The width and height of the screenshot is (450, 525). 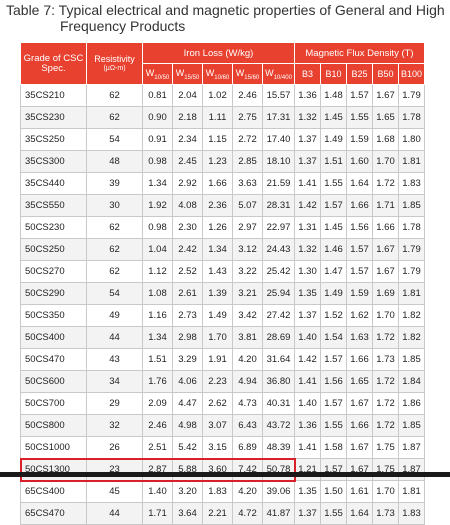 I want to click on cell-value: 2.75, so click(x=247, y=117).